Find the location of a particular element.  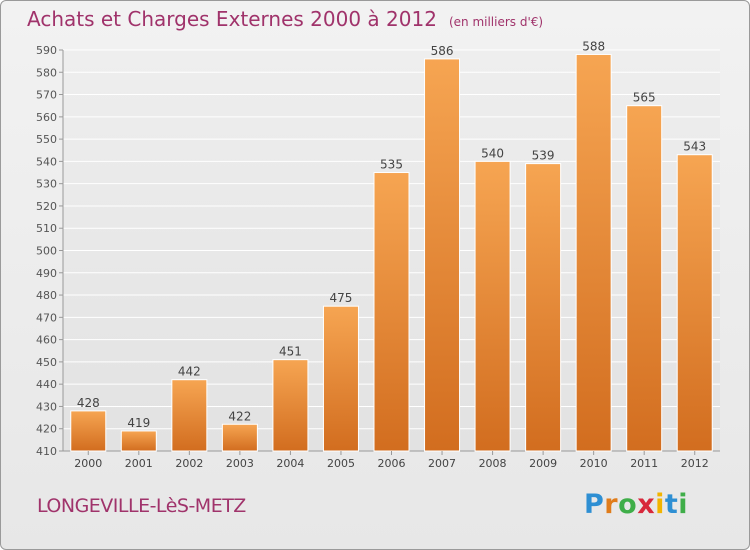

y-tick-label: 420 is located at coordinates (46, 429).